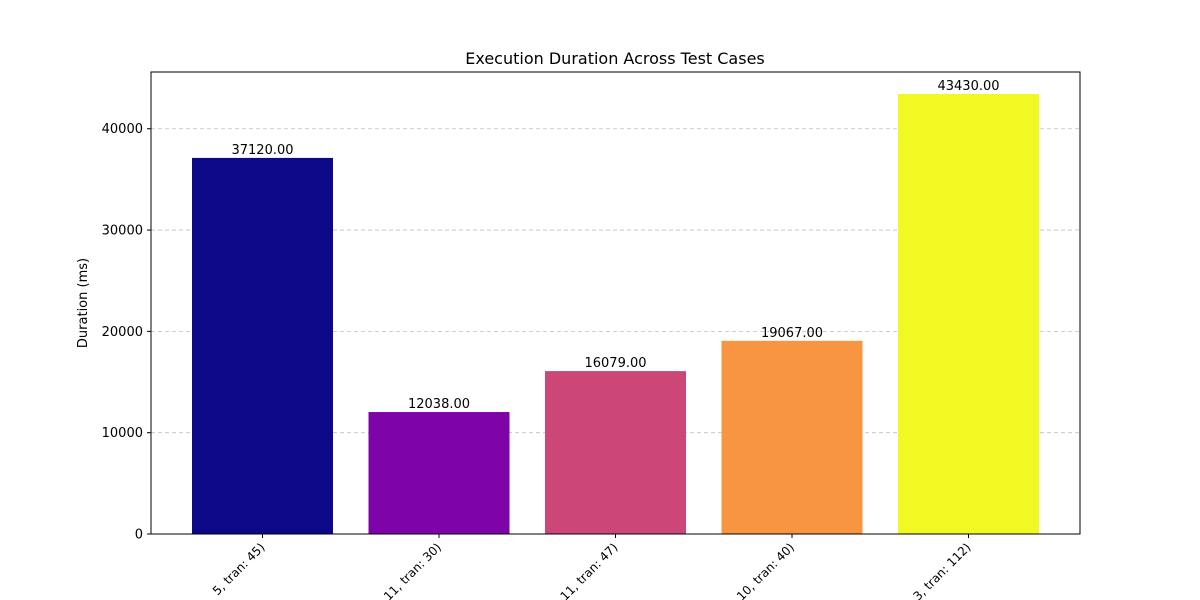  Describe the element at coordinates (239, 569) in the screenshot. I see `x-tick-label: 5, tran: 45)` at that location.